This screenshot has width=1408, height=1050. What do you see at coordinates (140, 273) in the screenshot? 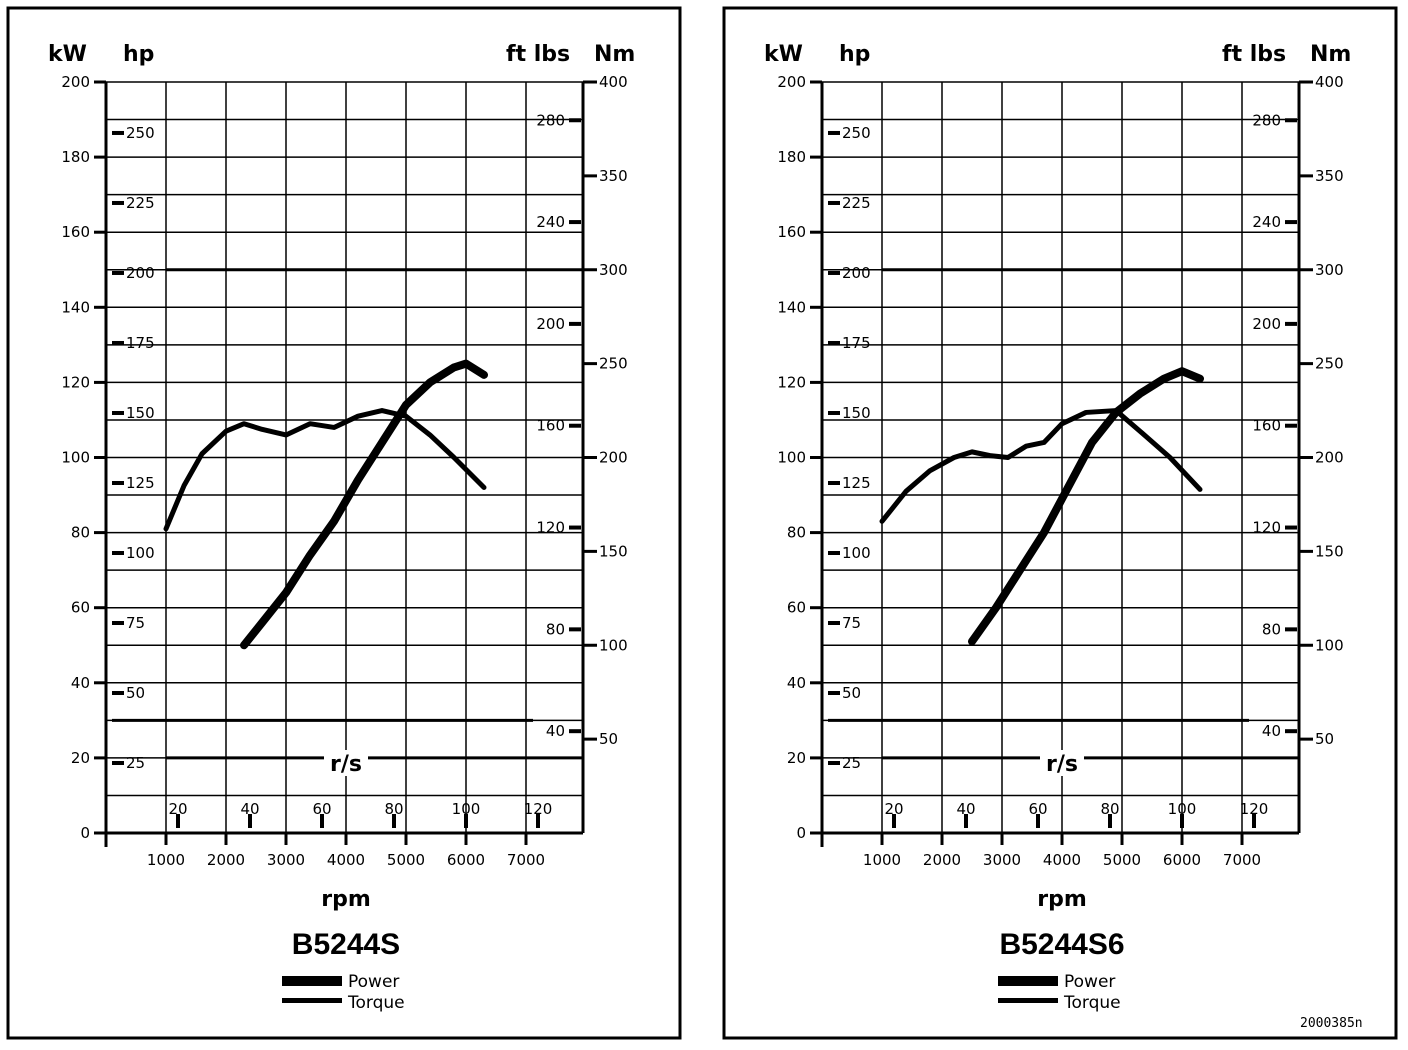
I see `hp-tick-label: 200` at bounding box center [140, 273].